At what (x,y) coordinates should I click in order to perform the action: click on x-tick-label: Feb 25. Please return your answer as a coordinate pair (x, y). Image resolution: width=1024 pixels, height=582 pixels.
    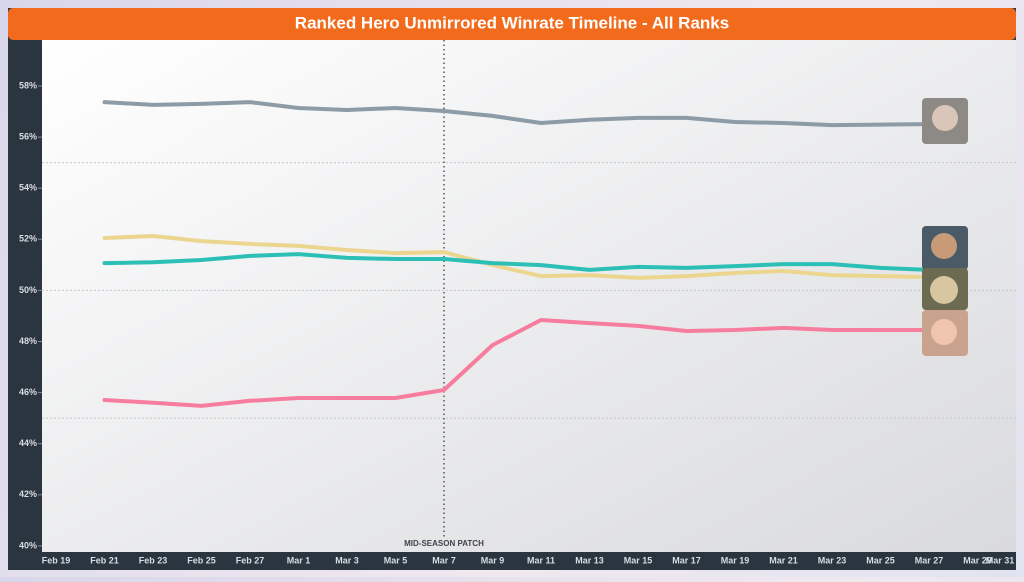
    Looking at the image, I should click on (201, 560).